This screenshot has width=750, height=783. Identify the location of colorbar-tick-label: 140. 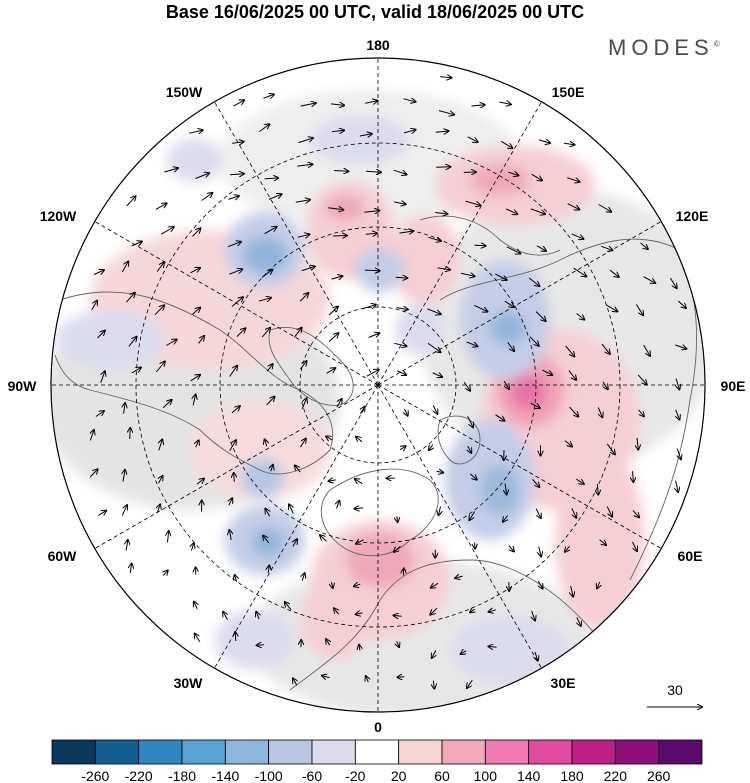
(529, 775).